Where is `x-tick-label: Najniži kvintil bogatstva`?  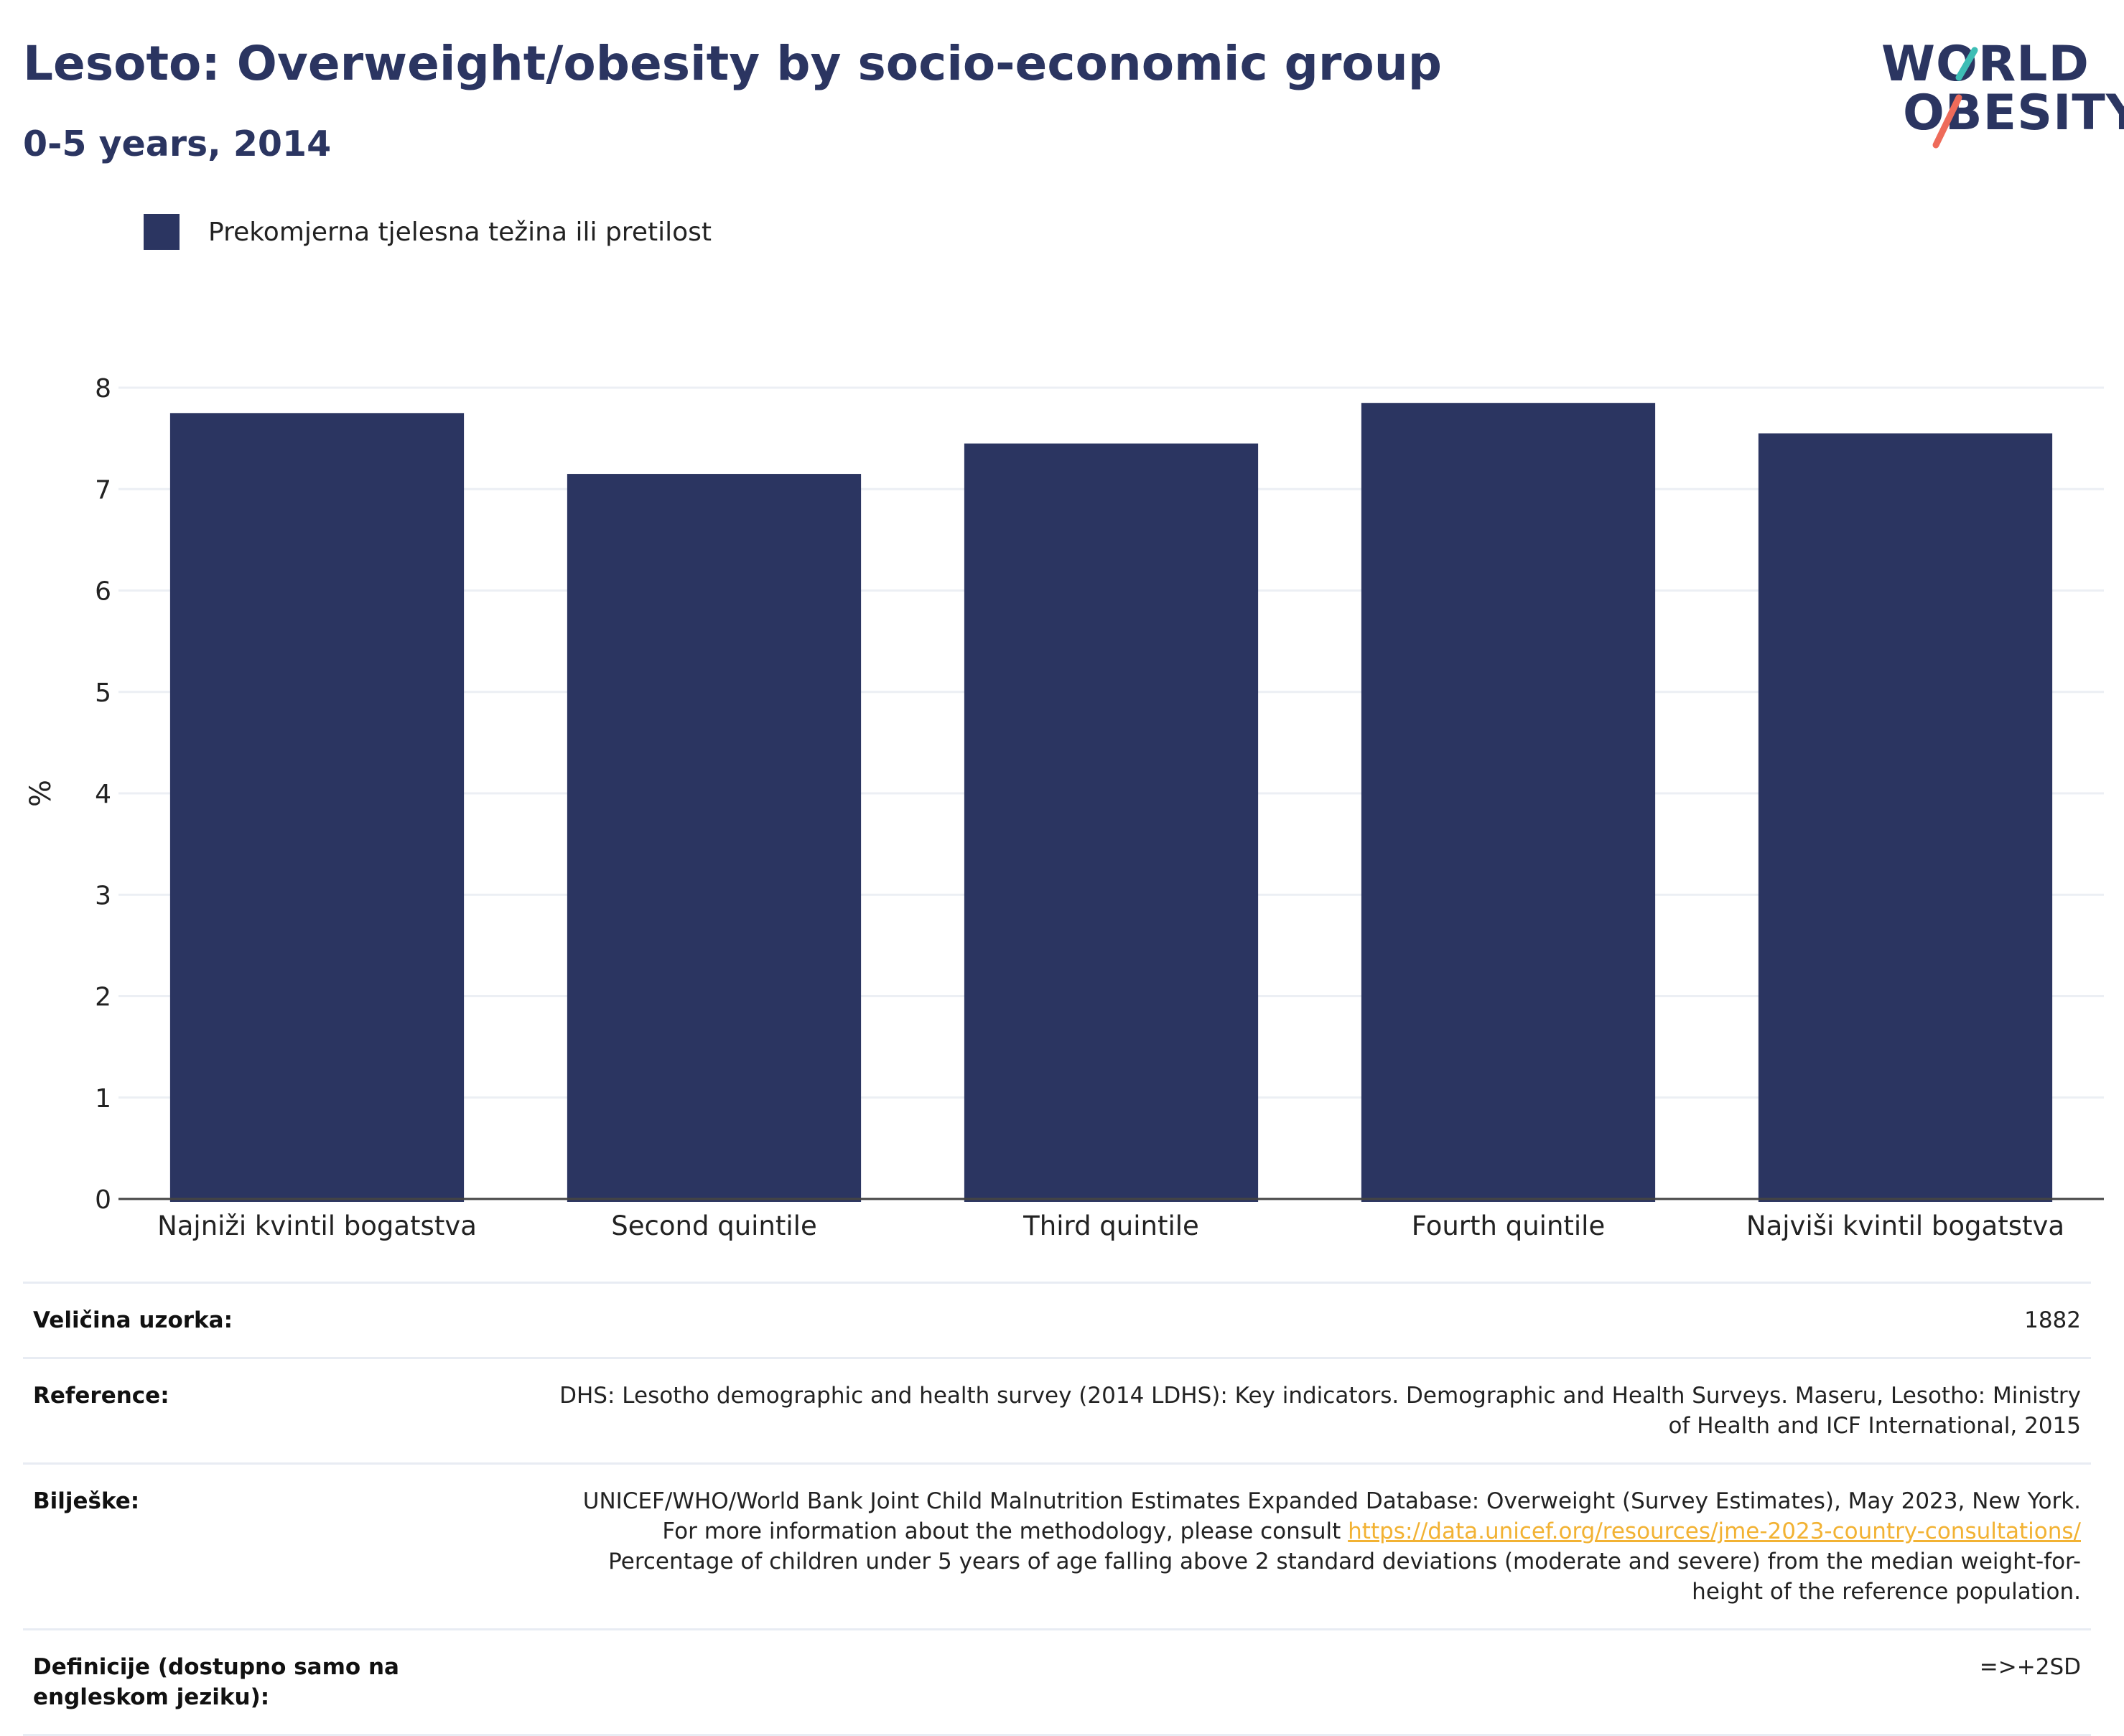
x-tick-label: Najniži kvintil bogatstva is located at coordinates (317, 1225).